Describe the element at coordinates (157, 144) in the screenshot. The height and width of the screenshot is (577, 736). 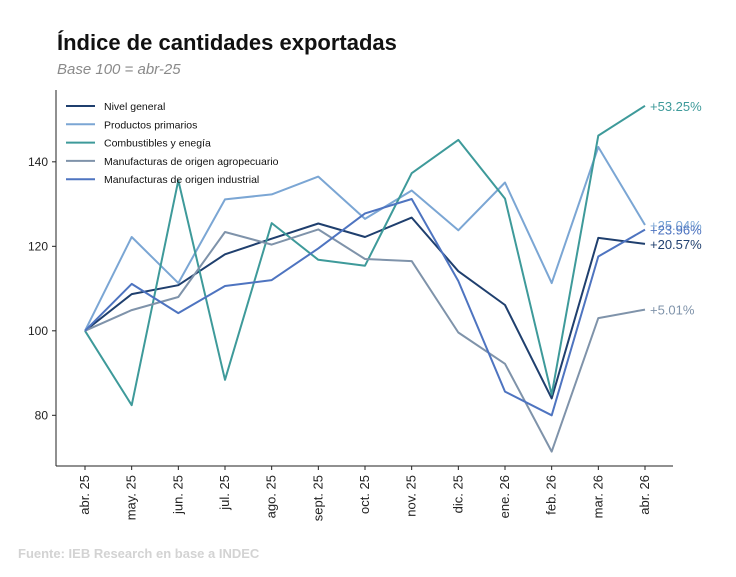
I see `legend-label: Combustibles y enegía` at that location.